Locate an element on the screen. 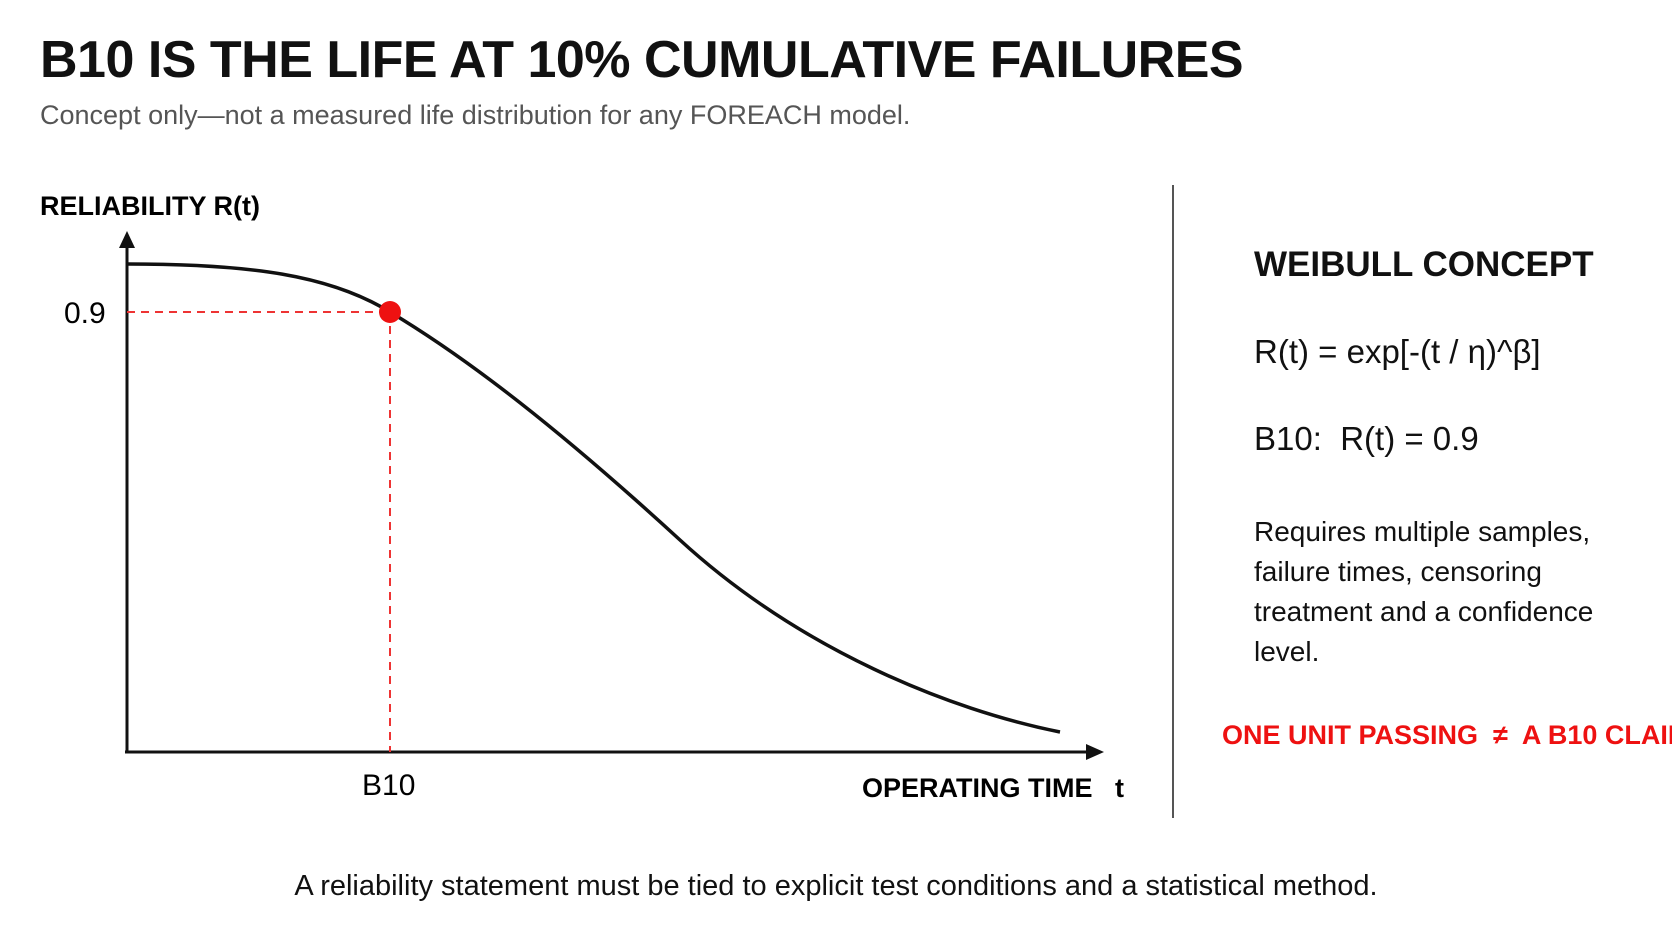 This screenshot has width=1672, height=941. y-tick-label: 0.9 is located at coordinates (85, 313).